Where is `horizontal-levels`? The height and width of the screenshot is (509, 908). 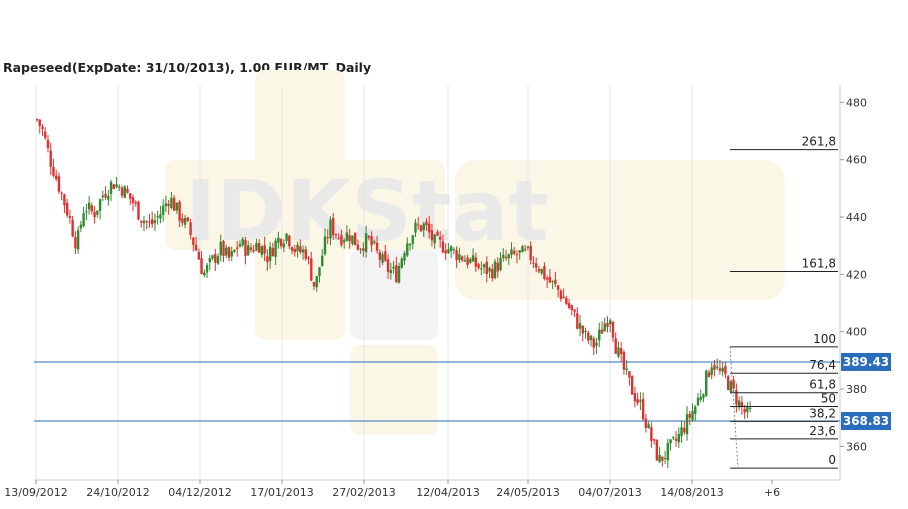
horizontal-levels is located at coordinates (437, 391).